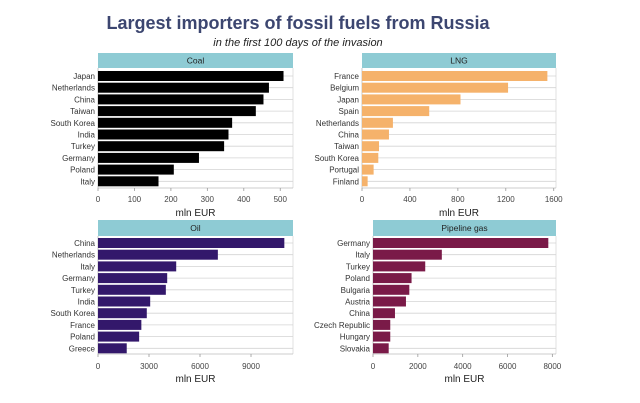 This screenshot has width=640, height=403. What do you see at coordinates (552, 366) in the screenshot?
I see `x-tick-label: 8000` at bounding box center [552, 366].